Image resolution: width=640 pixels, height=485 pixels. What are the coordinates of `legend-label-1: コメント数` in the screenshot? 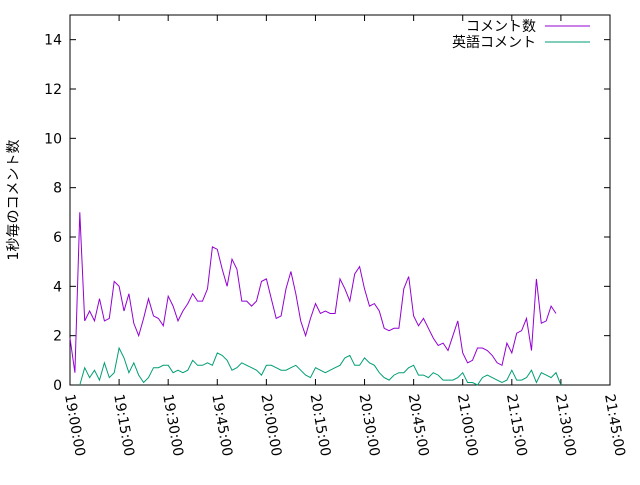 It's located at (501, 27).